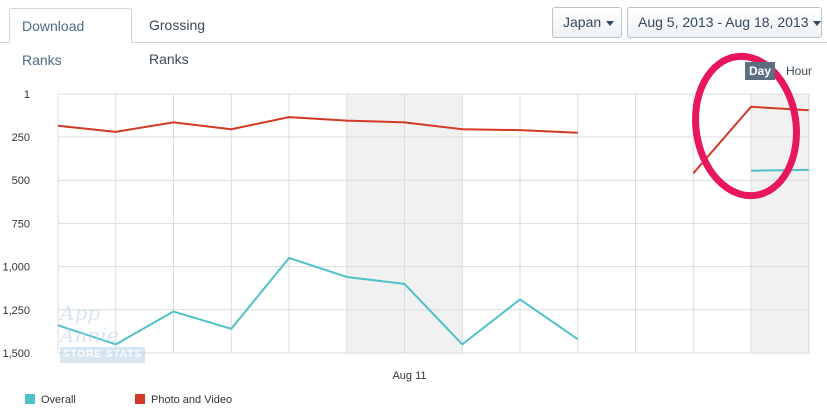 The image size is (827, 419). Describe the element at coordinates (16, 354) in the screenshot. I see `y-tick-label-6: 1,500` at that location.